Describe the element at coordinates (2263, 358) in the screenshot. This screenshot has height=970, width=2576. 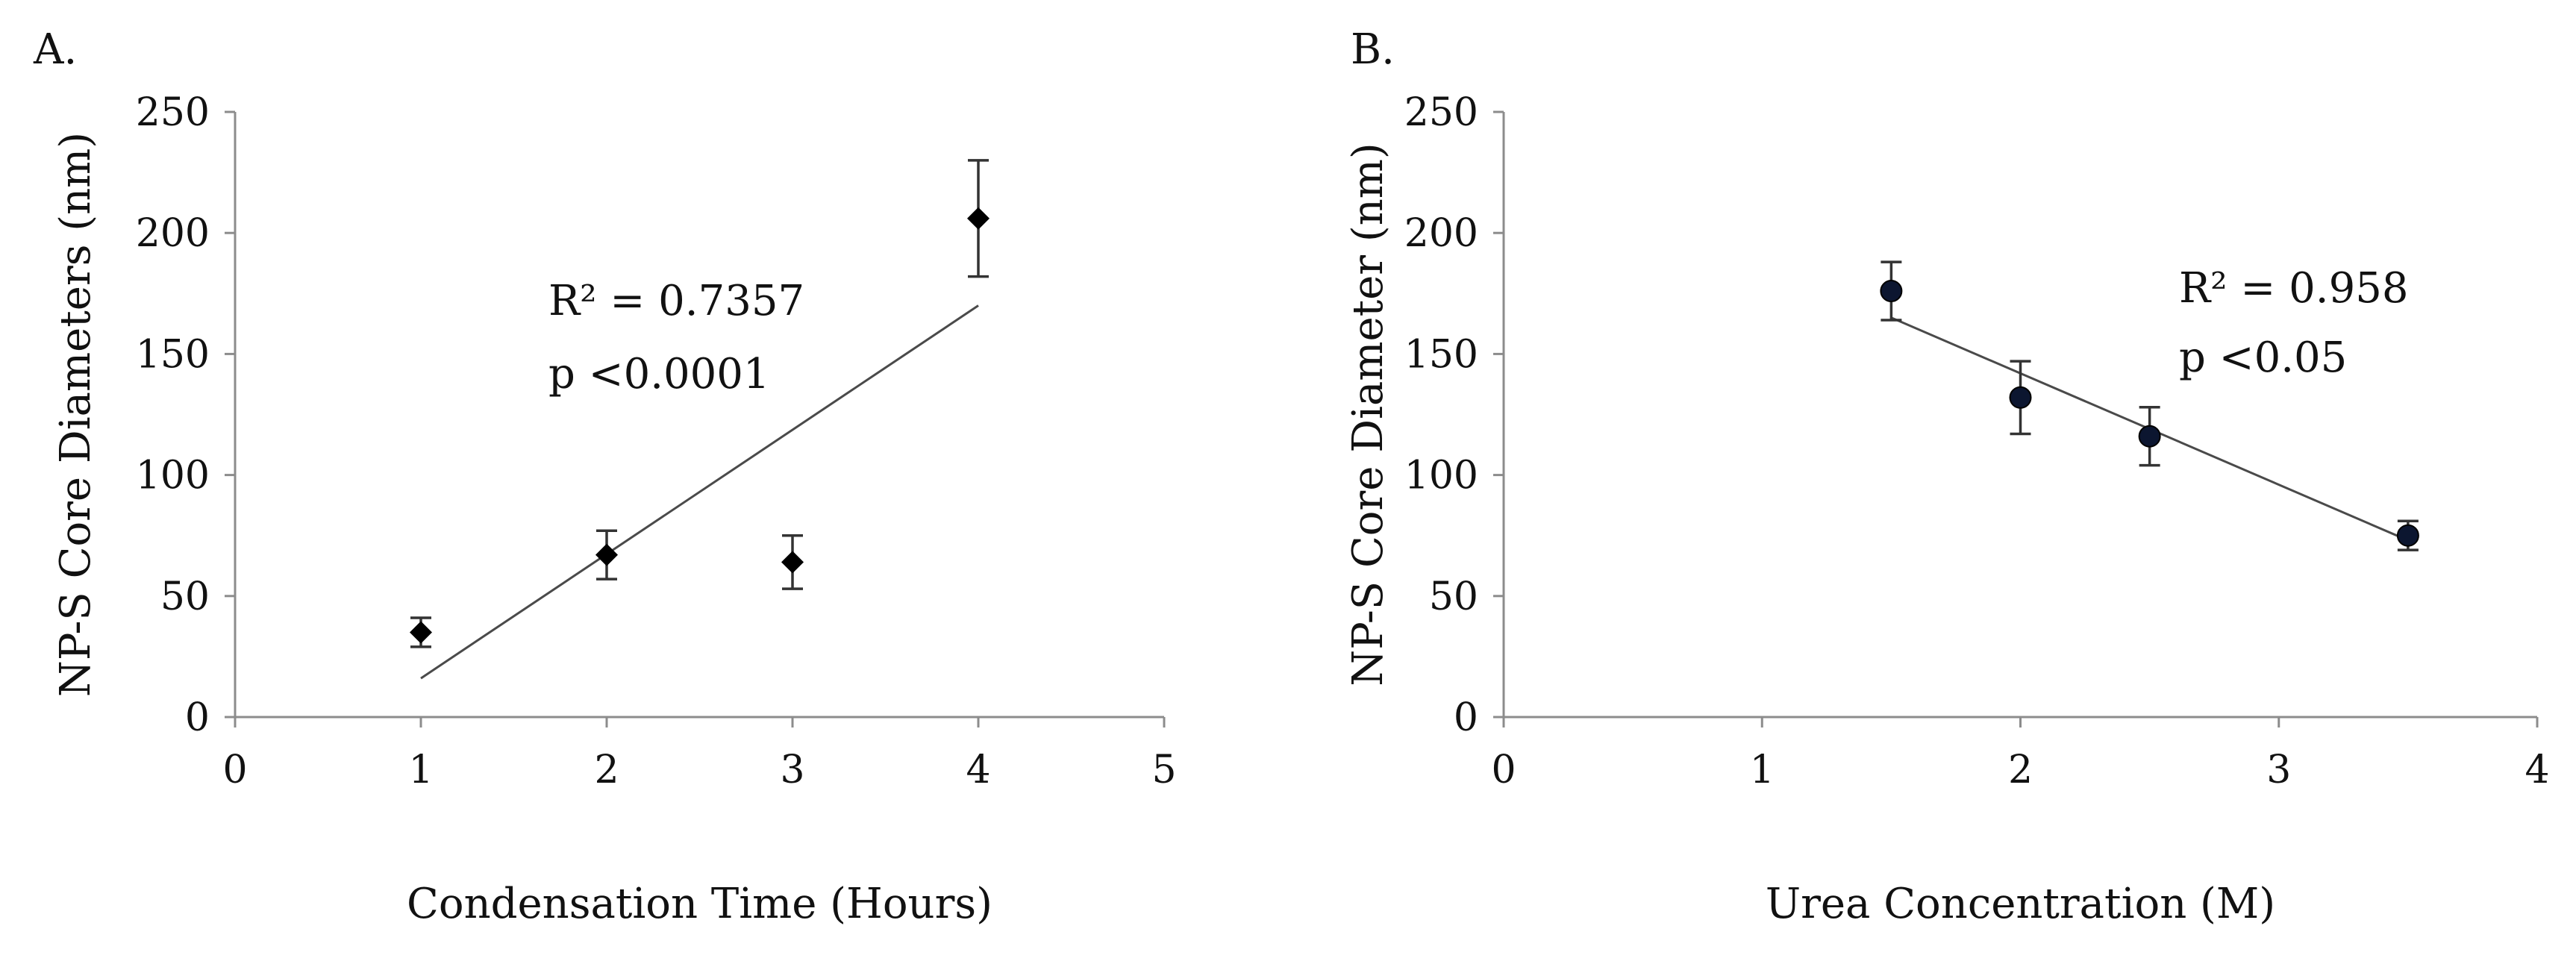
I see `p-value-annotation: p <0.05` at that location.